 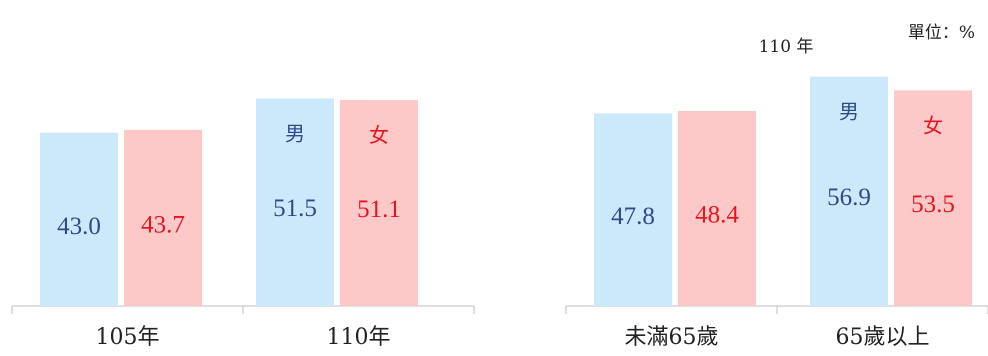 What do you see at coordinates (79, 226) in the screenshot?
I see `data-label-male: 43.0` at bounding box center [79, 226].